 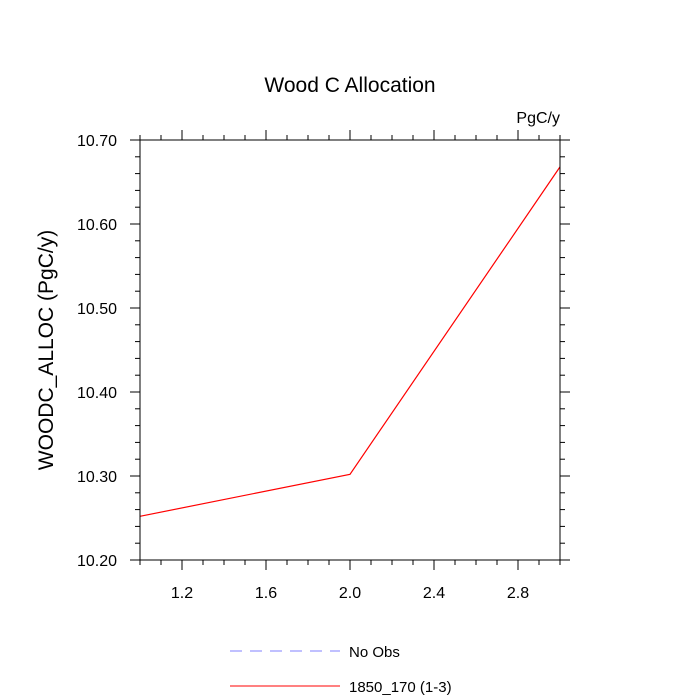 I want to click on x-tick-label: 2.8, so click(x=518, y=593).